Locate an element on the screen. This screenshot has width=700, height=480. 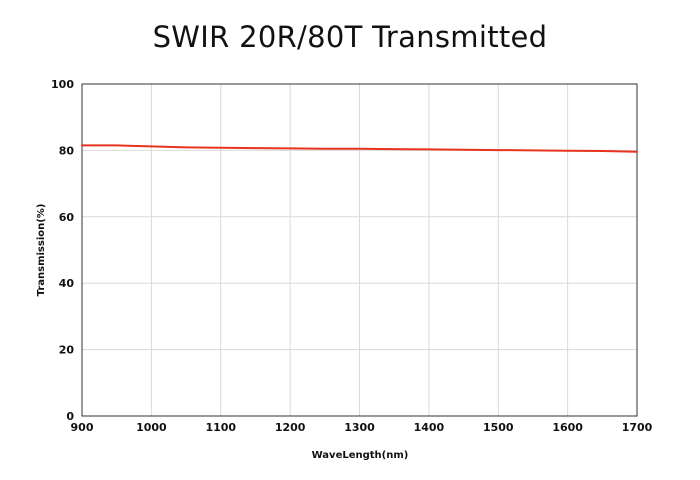
y-tick-label: 20 is located at coordinates (67, 350).